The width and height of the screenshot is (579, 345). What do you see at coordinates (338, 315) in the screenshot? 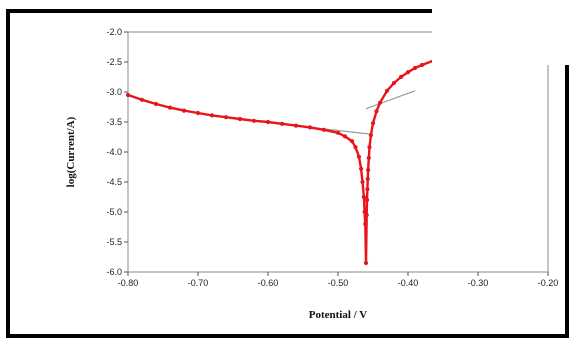
I see `x-axis-title: Potential / V` at bounding box center [338, 315].